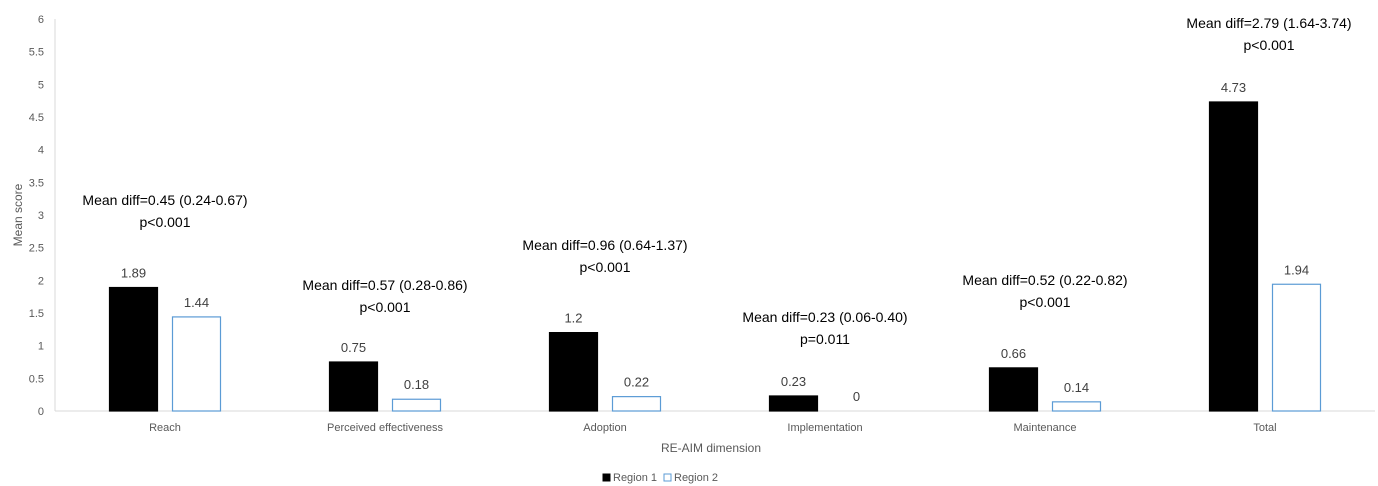 The image size is (1378, 486). Describe the element at coordinates (36, 379) in the screenshot. I see `y-tick-label: 0.5` at that location.